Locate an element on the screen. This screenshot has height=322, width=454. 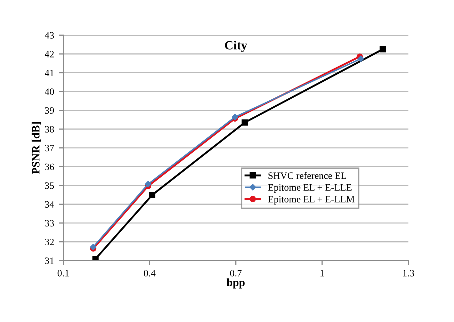
y-tick-label: 35 is located at coordinates (49, 186).